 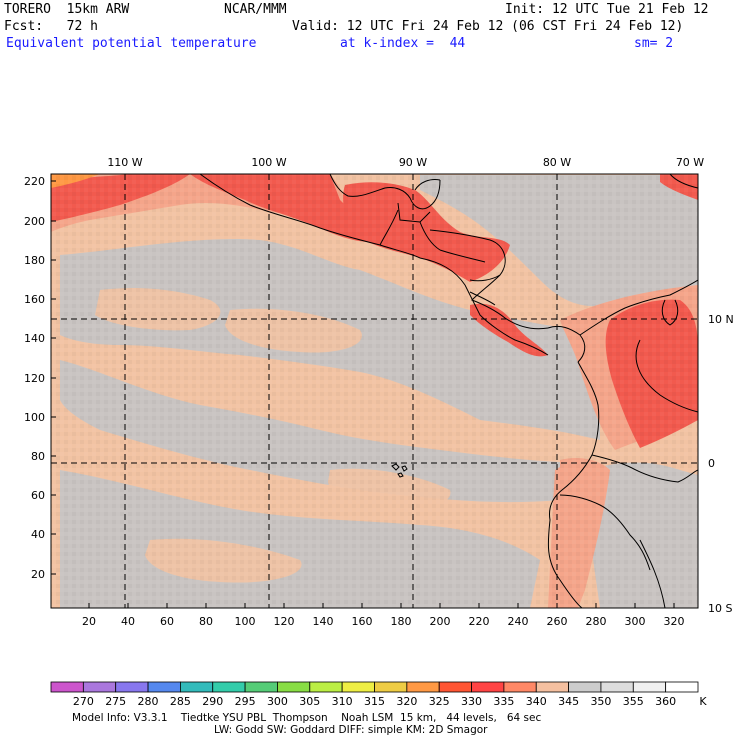 I want to click on y-tick-label: 160, so click(x=34, y=299).